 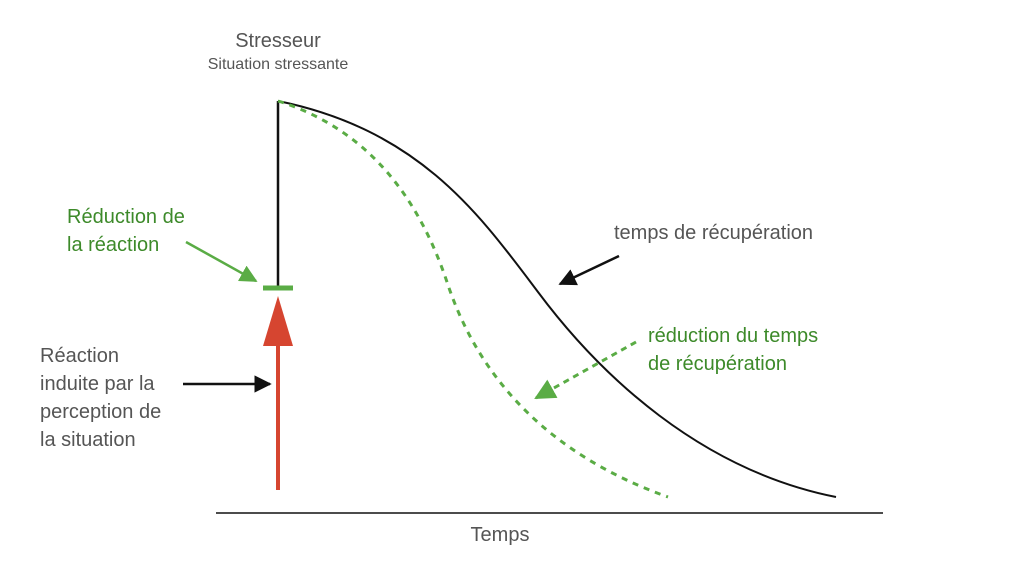 I want to click on induced-reaction-label-line4: la situation, so click(x=88, y=440).